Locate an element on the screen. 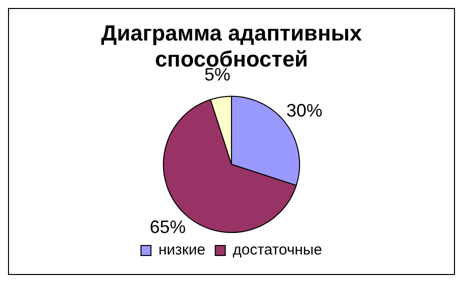 The image size is (463, 283). data-label: 65% is located at coordinates (168, 227).